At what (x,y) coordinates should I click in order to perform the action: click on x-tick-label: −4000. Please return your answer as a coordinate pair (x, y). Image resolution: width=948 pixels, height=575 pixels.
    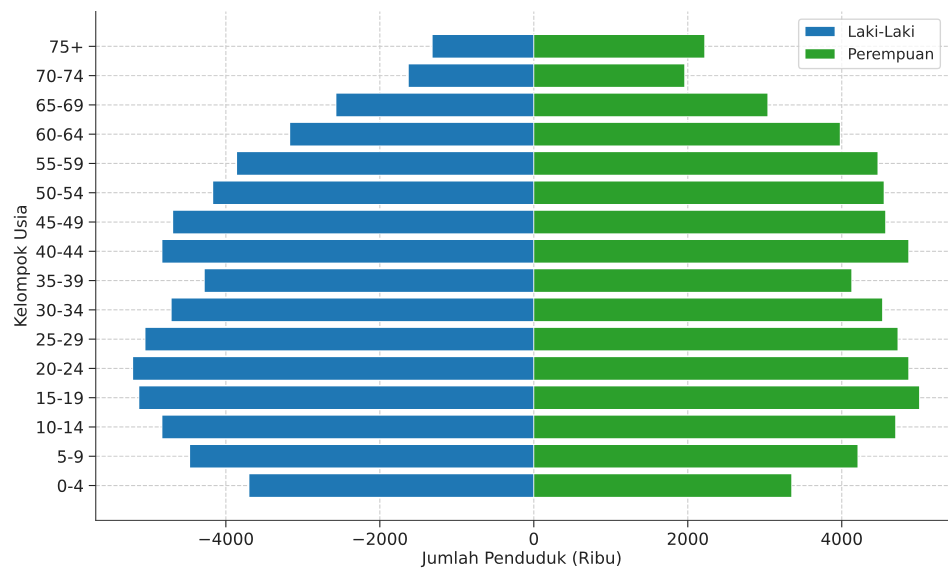
    Looking at the image, I should click on (226, 539).